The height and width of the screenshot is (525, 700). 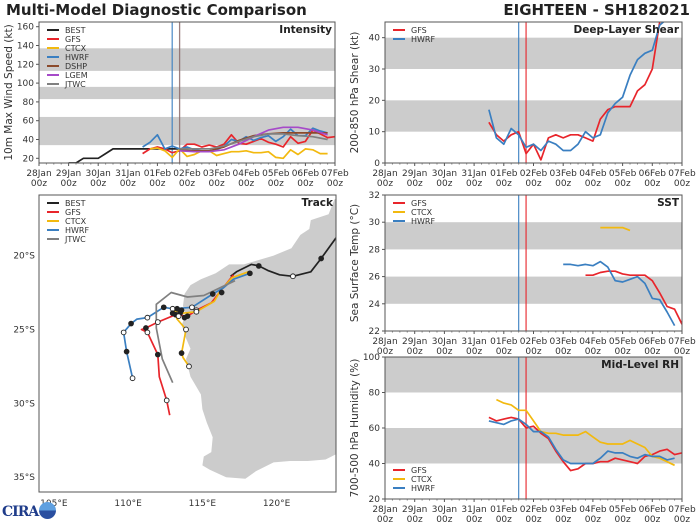 I want to click on y-tick-label: 28, so click(x=375, y=250).